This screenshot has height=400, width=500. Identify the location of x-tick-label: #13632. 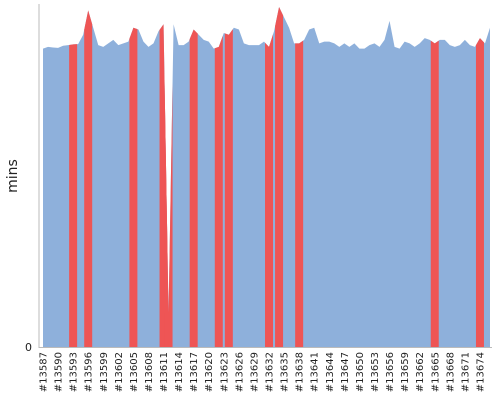
(270, 372).